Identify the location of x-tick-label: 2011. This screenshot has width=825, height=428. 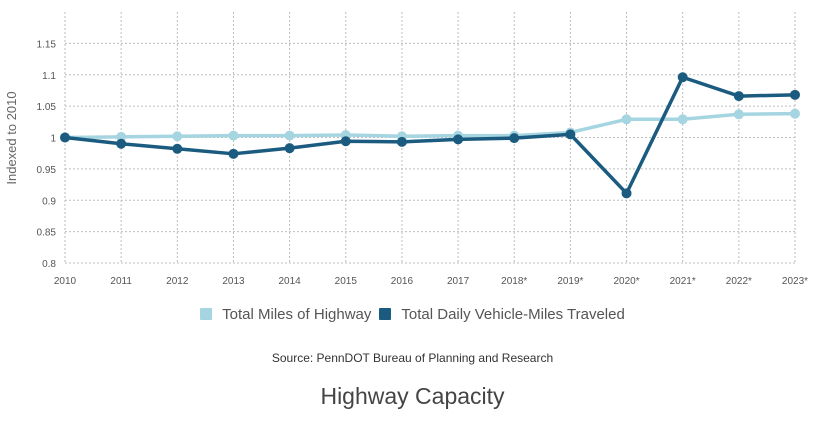
(121, 281).